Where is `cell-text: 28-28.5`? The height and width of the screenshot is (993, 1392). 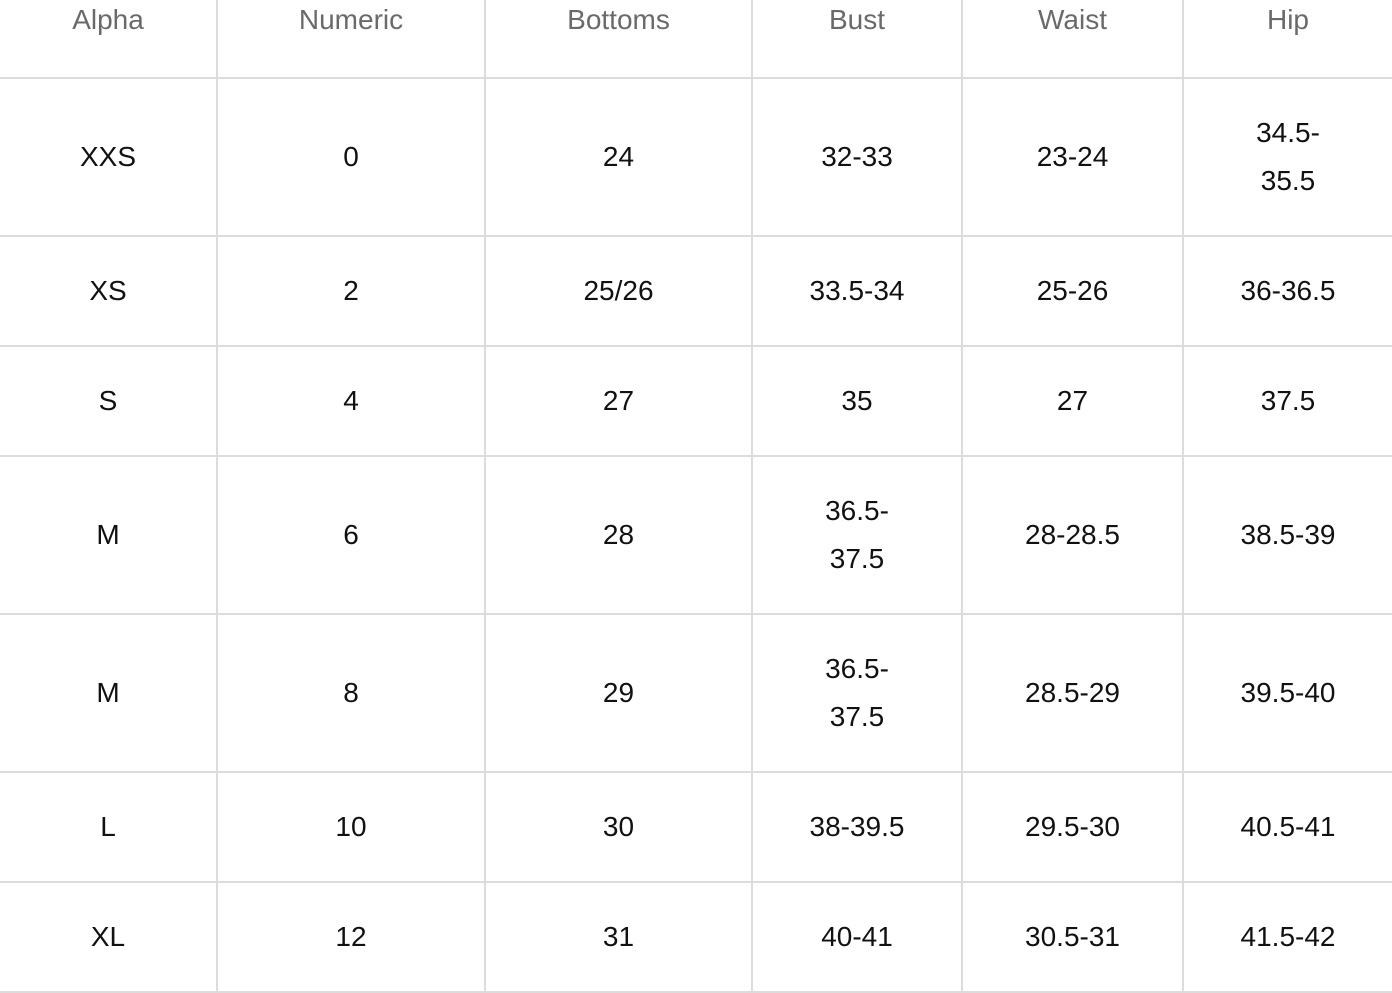
cell-text: 28-28.5 is located at coordinates (1072, 534).